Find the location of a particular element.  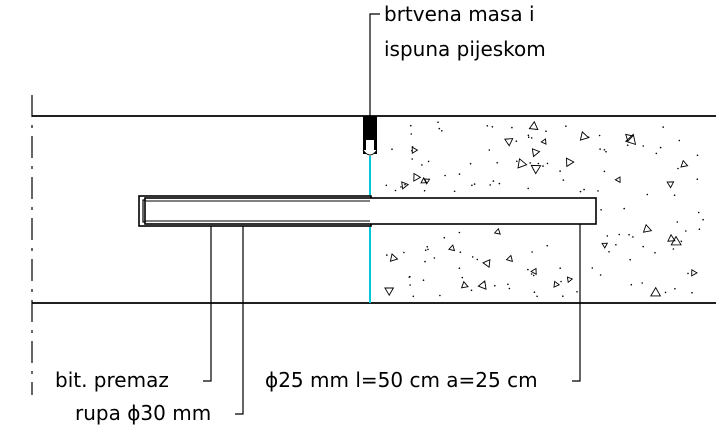

hole-leader is located at coordinates (239, 320).